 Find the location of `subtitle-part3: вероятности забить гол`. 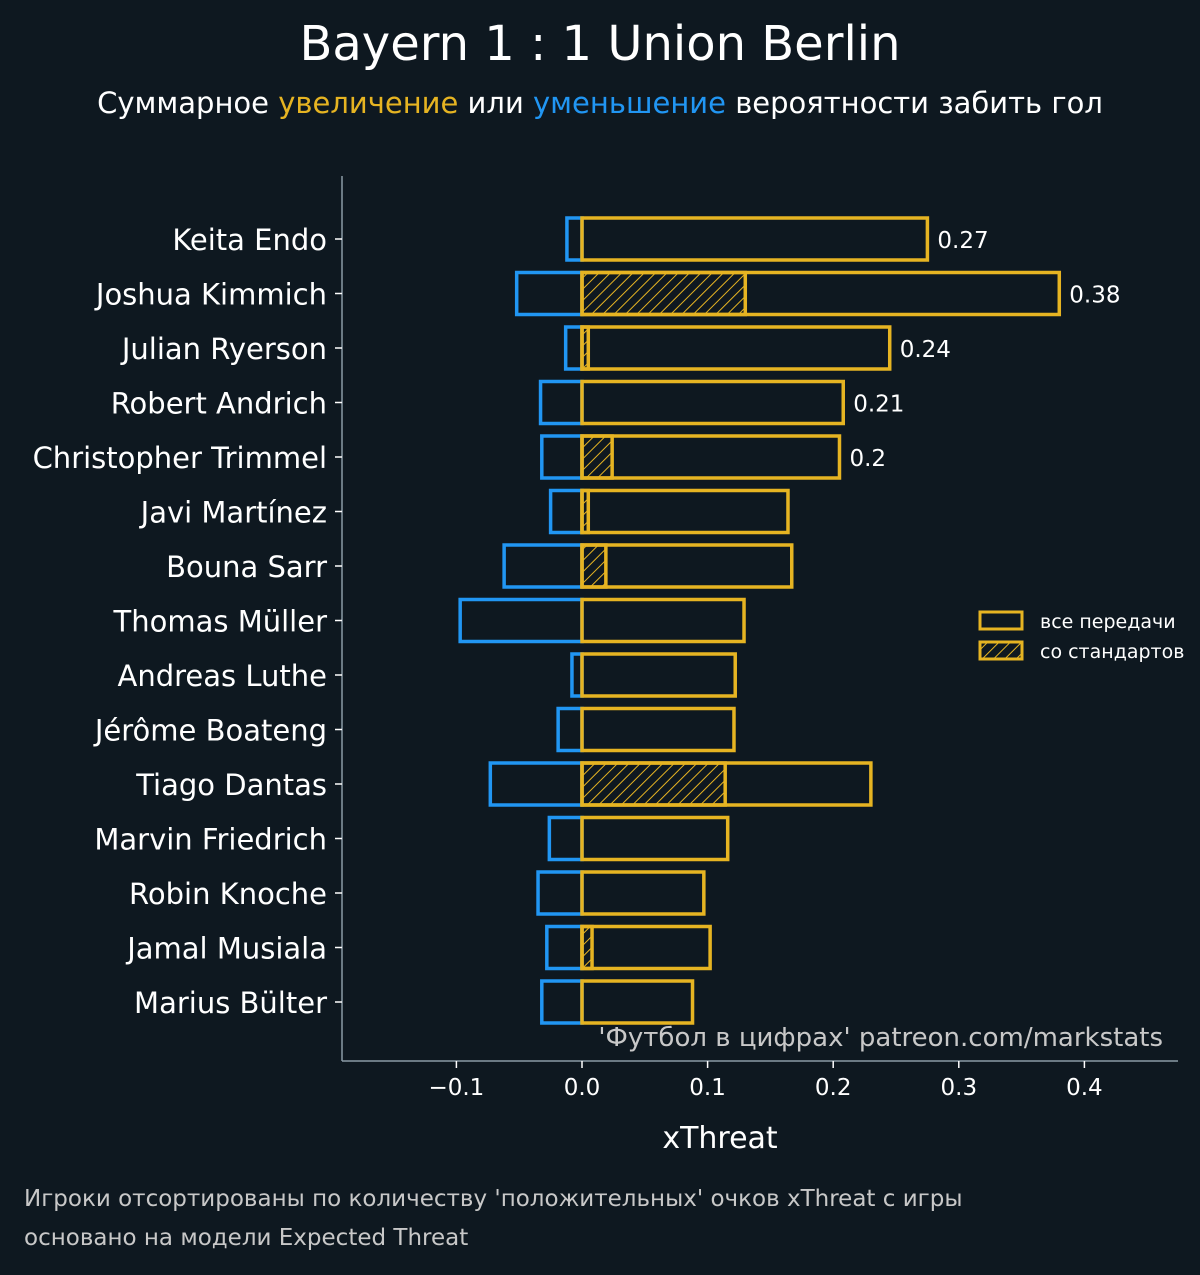

subtitle-part3: вероятности забить гол is located at coordinates (914, 103).